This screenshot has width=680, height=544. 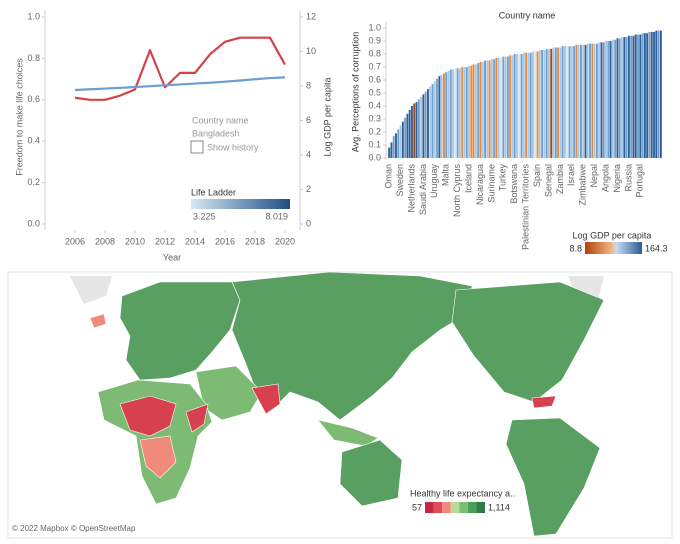 I want to click on y2-tick-label: 8, so click(x=308, y=85).